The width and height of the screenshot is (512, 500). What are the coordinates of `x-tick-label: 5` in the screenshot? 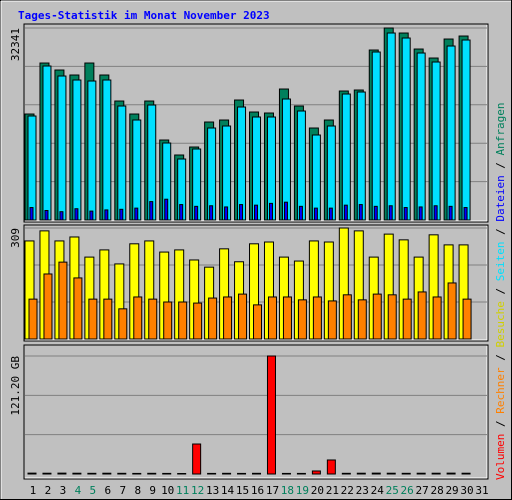 It's located at (93, 490).